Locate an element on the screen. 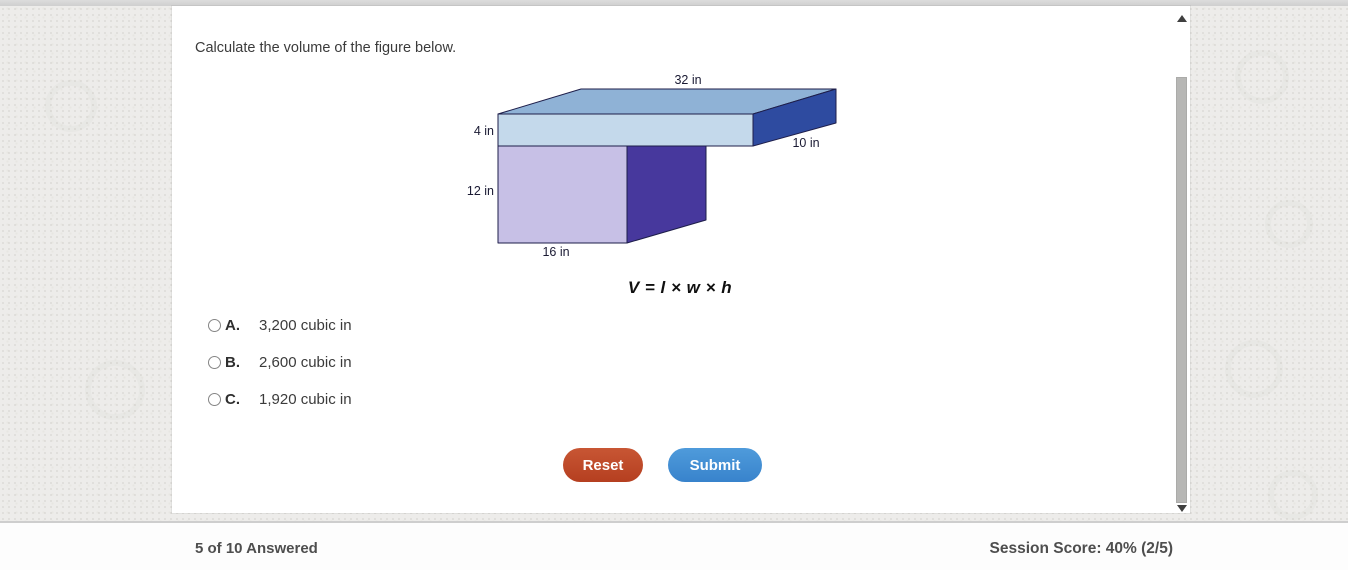 Image resolution: width=1348 pixels, height=570 pixels. option-row-b: B. 2,600 cubic in is located at coordinates (280, 362).